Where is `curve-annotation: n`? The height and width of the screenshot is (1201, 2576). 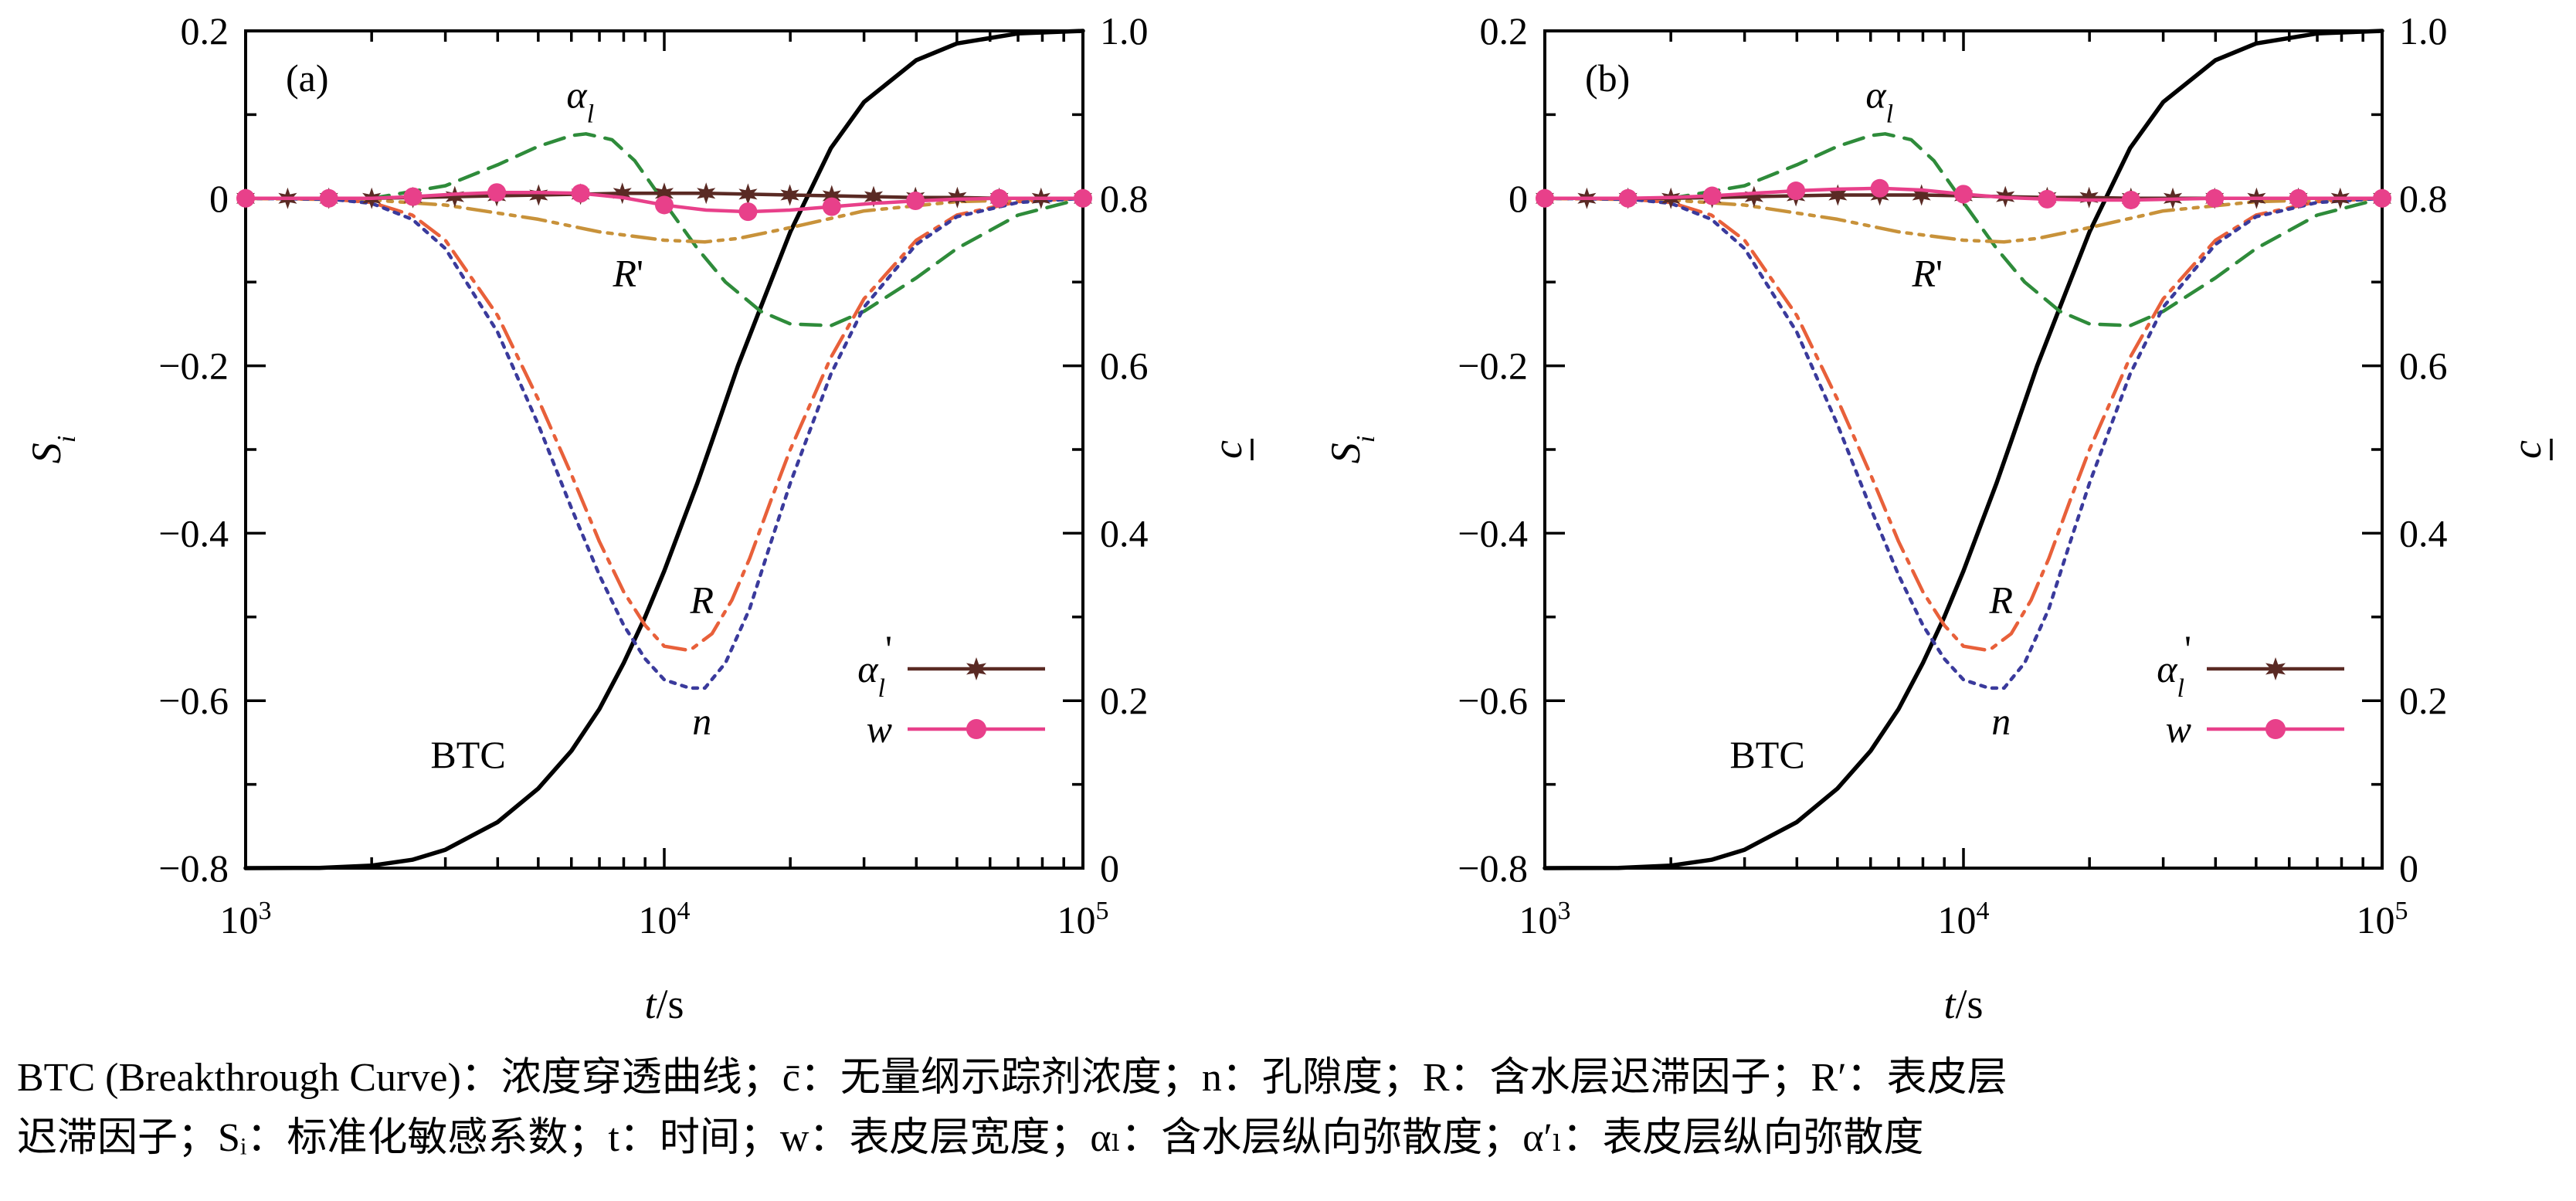
curve-annotation: n is located at coordinates (701, 721).